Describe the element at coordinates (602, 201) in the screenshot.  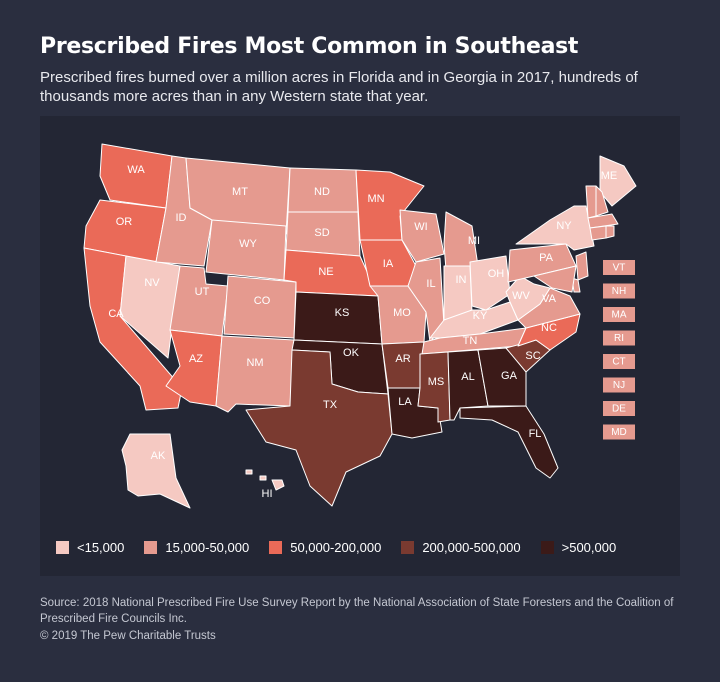
I see `state-NH` at that location.